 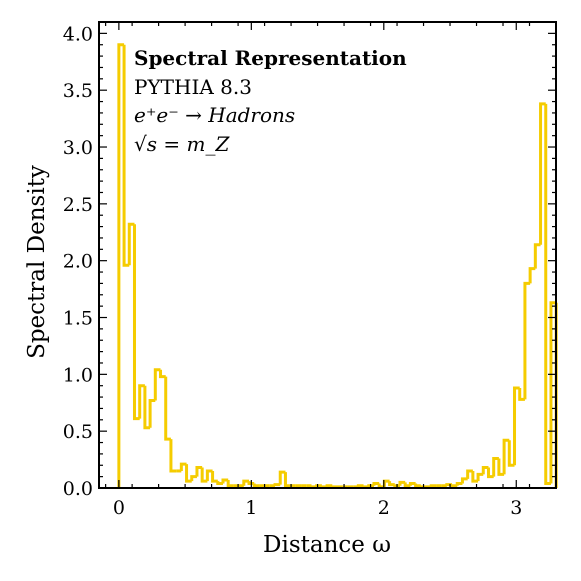 I want to click on x-tick-label: 2, so click(x=384, y=508).